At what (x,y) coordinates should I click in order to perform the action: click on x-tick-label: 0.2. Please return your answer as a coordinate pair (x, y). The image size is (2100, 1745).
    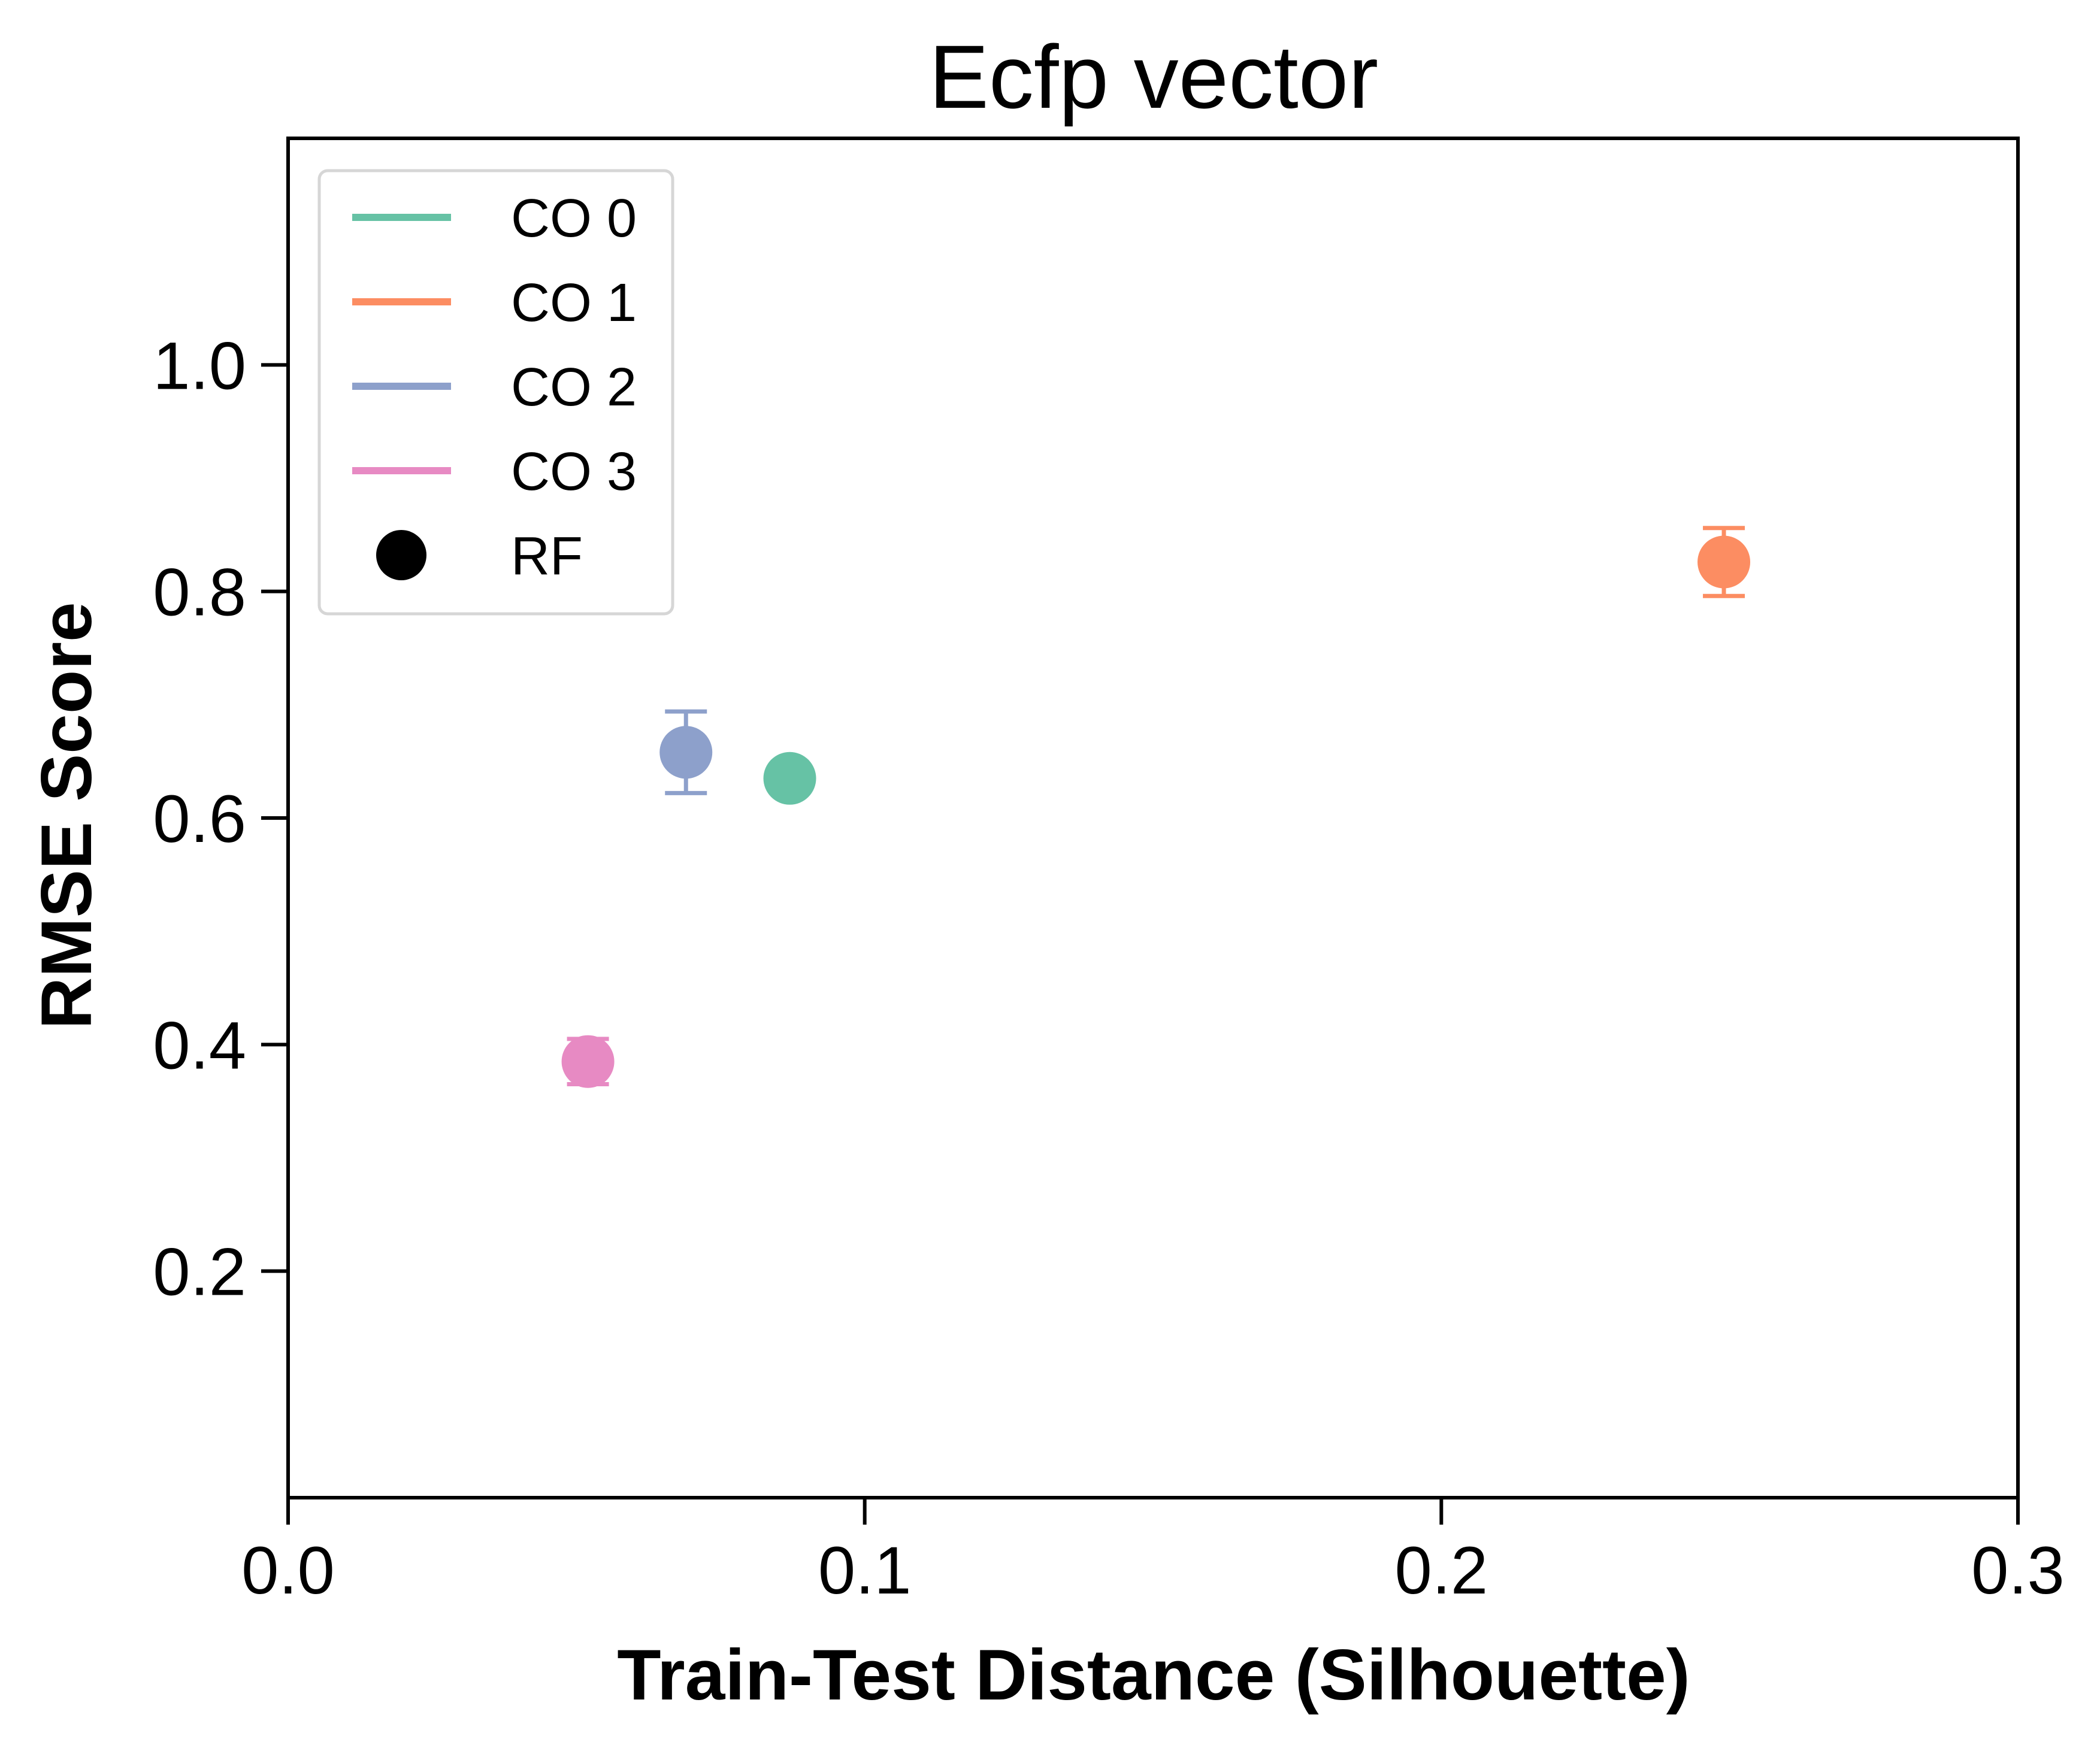
    Looking at the image, I should click on (1441, 1570).